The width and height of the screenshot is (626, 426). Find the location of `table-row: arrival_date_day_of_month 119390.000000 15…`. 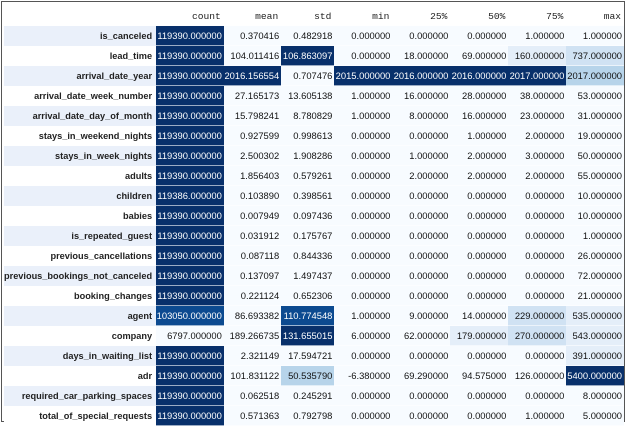

table-row: arrival_date_day_of_month 119390.000000 15… is located at coordinates (314, 116).